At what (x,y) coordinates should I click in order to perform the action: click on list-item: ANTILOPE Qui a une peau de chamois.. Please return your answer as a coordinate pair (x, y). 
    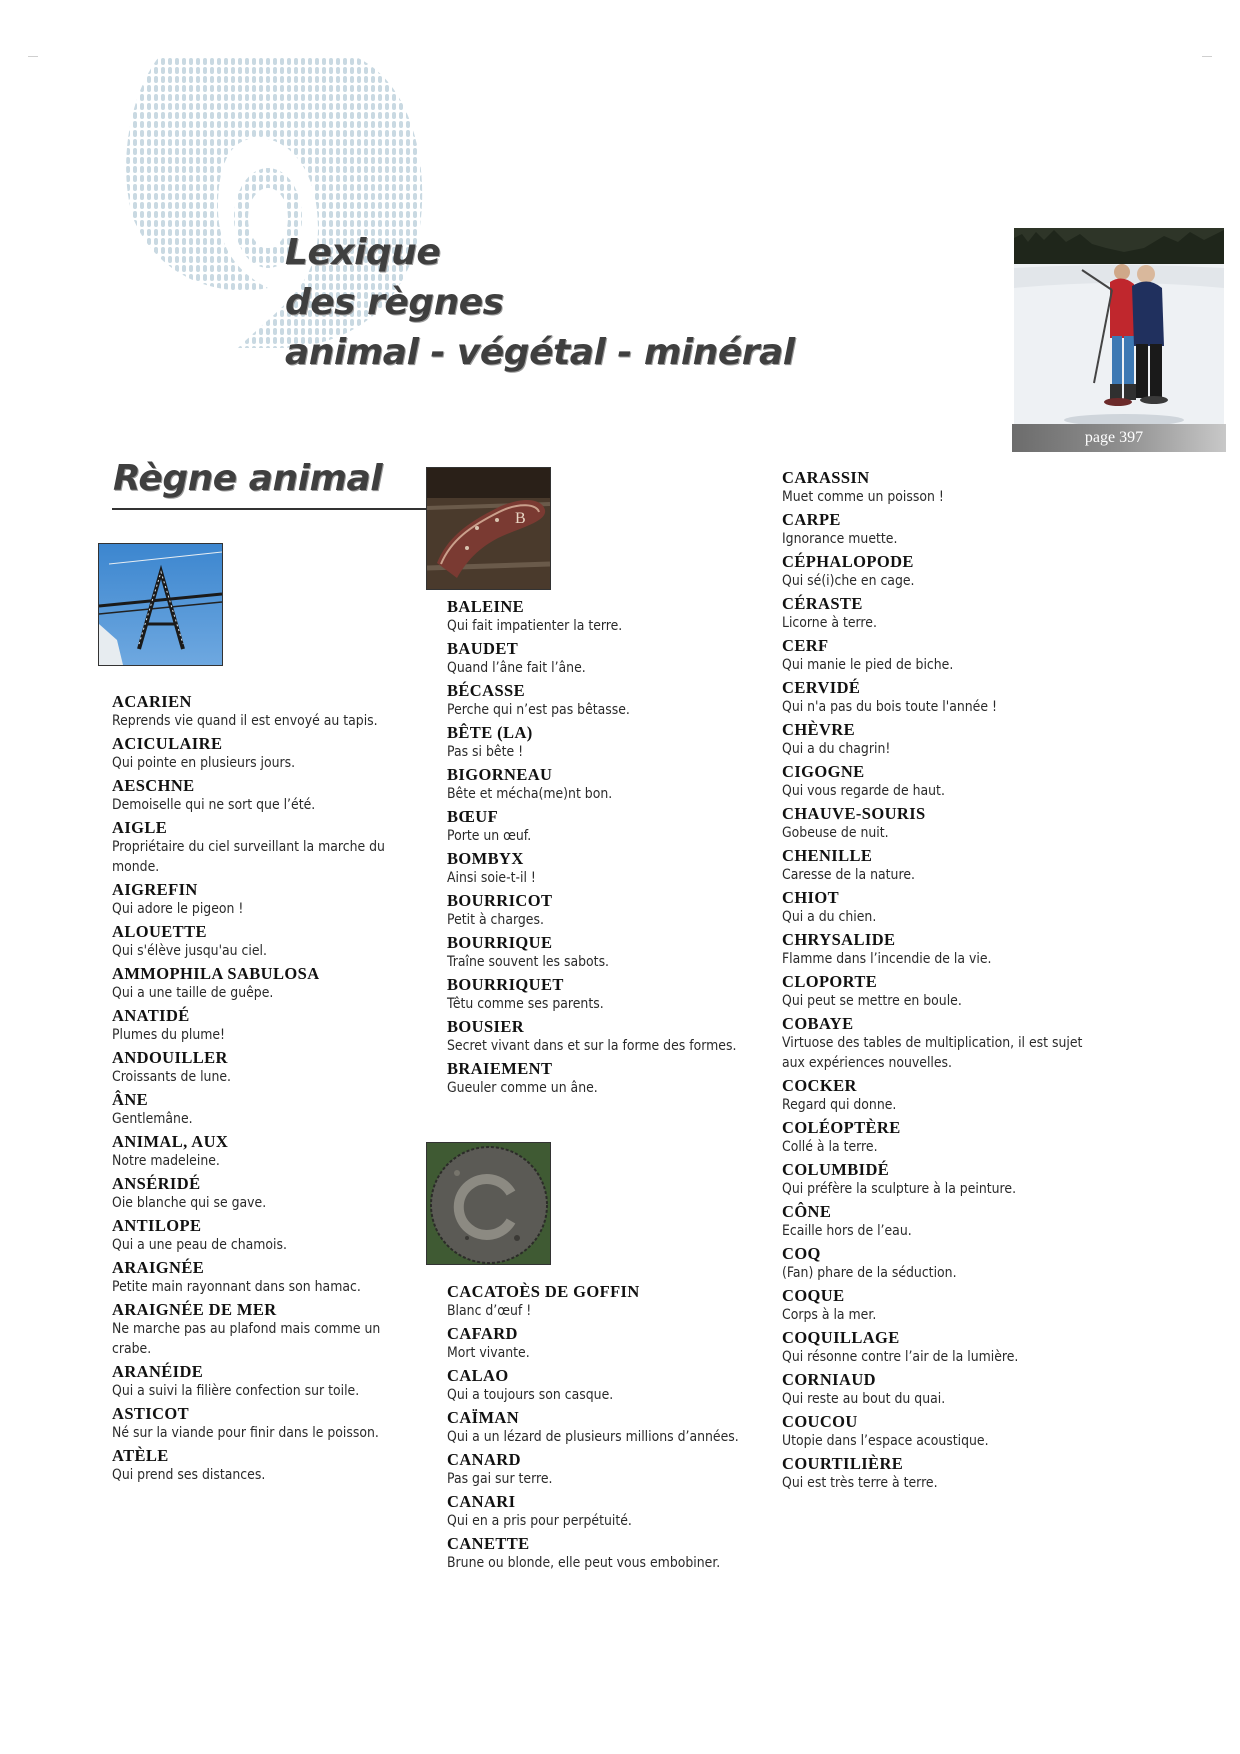
    Looking at the image, I should click on (282, 1235).